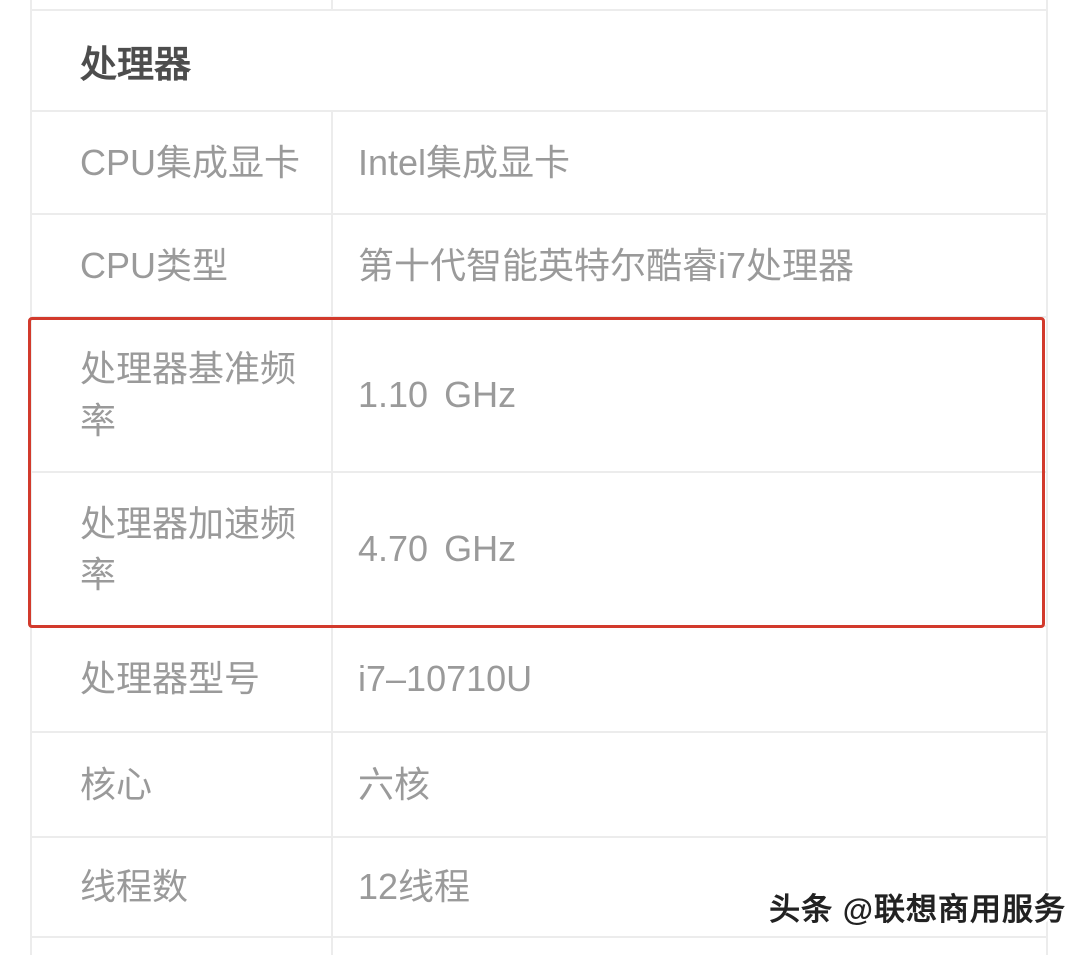 Image resolution: width=1080 pixels, height=955 pixels. I want to click on section-title: 处理器, so click(135, 64).